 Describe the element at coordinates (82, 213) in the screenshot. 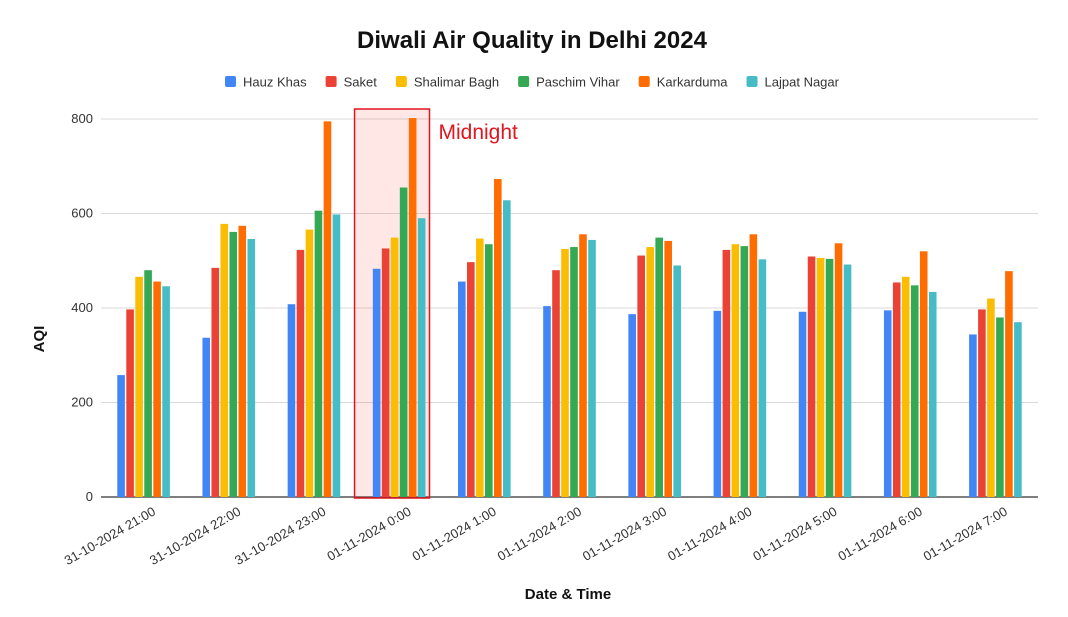

I see `y-tick-label: 600` at that location.